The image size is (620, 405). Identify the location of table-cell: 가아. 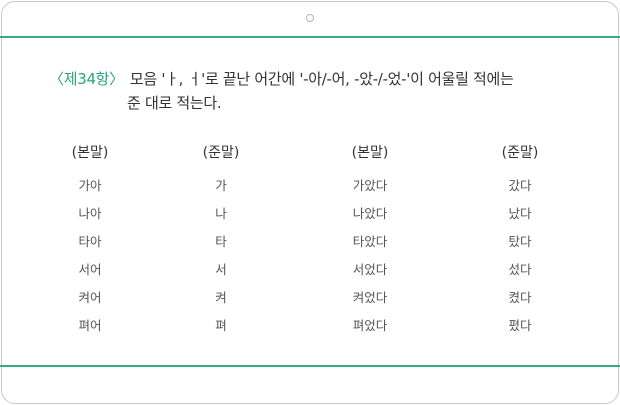
(90, 185).